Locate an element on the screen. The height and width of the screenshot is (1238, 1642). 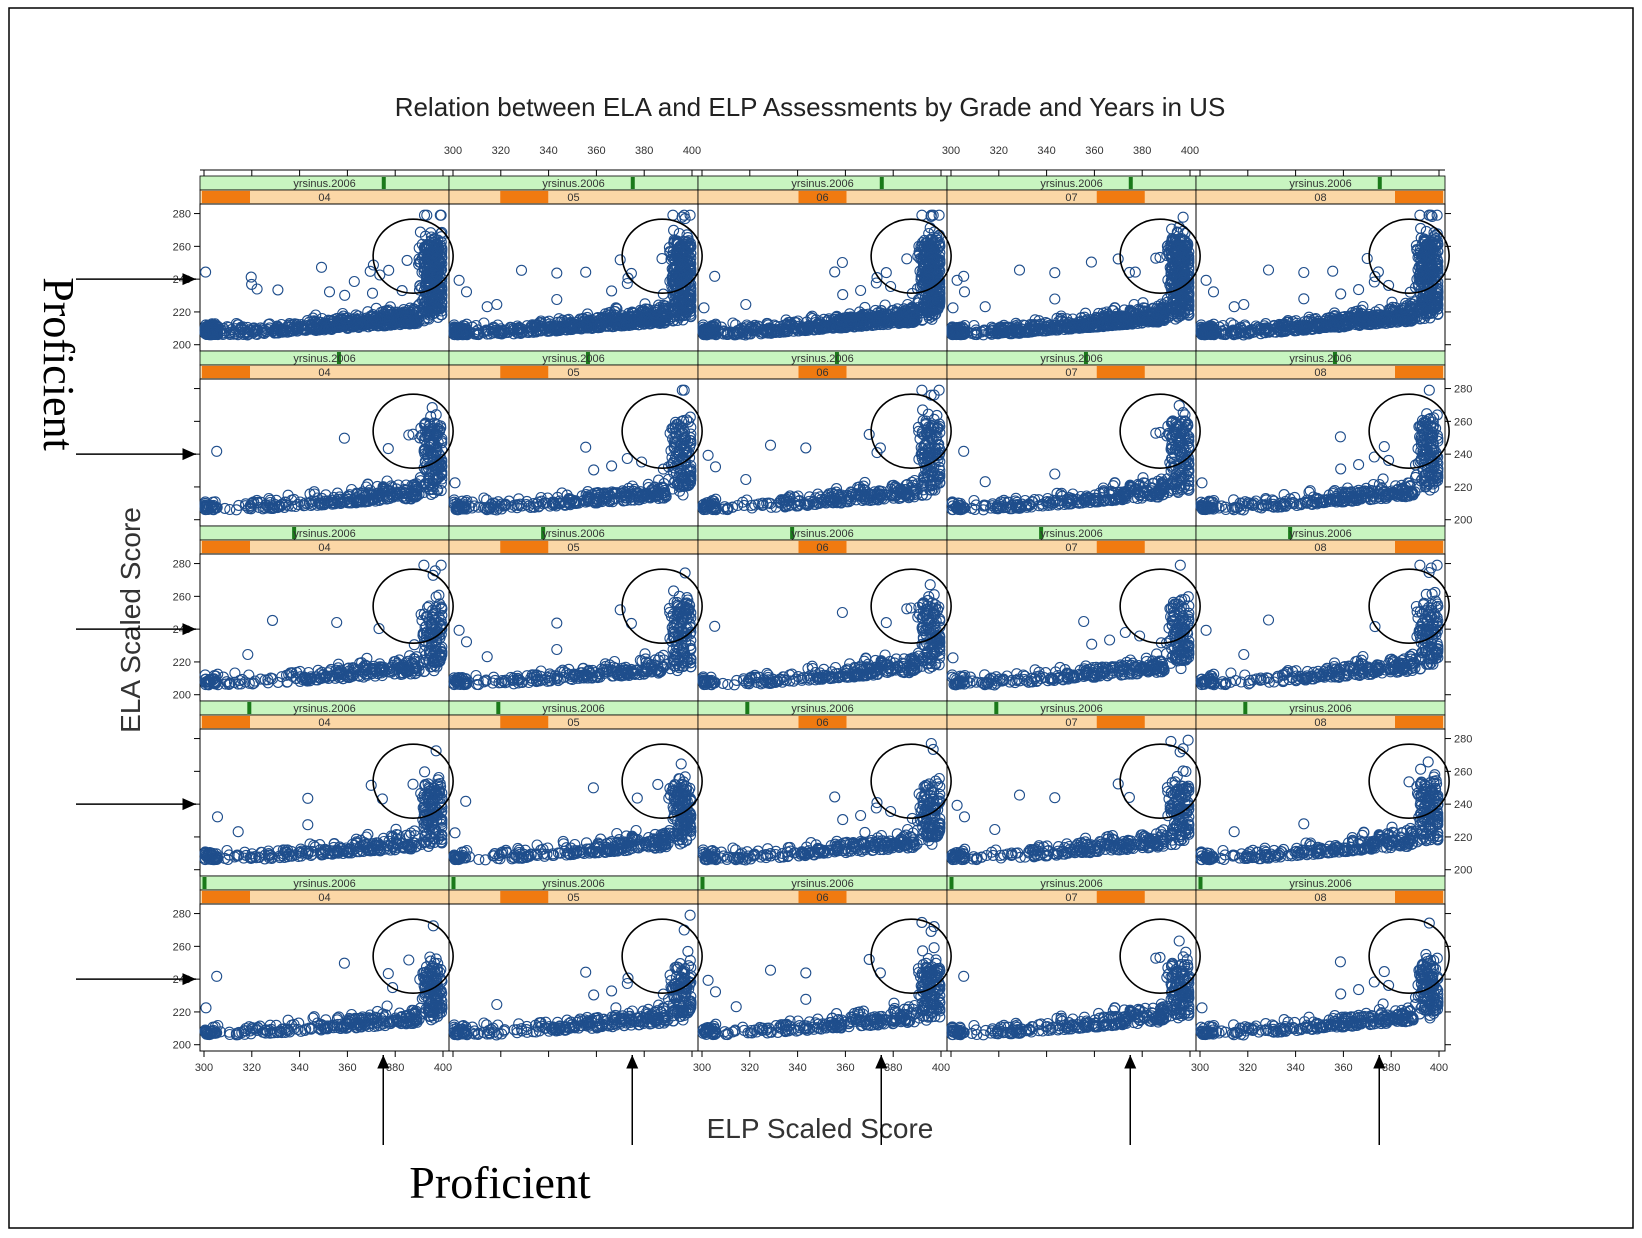
strip-bottom-label: 06 is located at coordinates (822, 198).